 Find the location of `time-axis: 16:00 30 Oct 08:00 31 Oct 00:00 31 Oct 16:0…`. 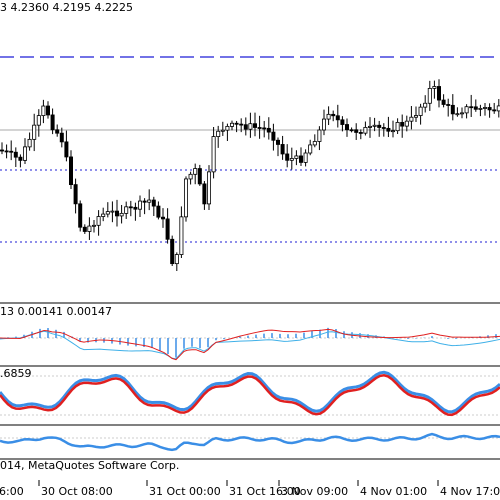

time-axis: 16:00 30 Oct 08:00 31 Oct 00:00 31 Oct 16:0… is located at coordinates (250, 489).